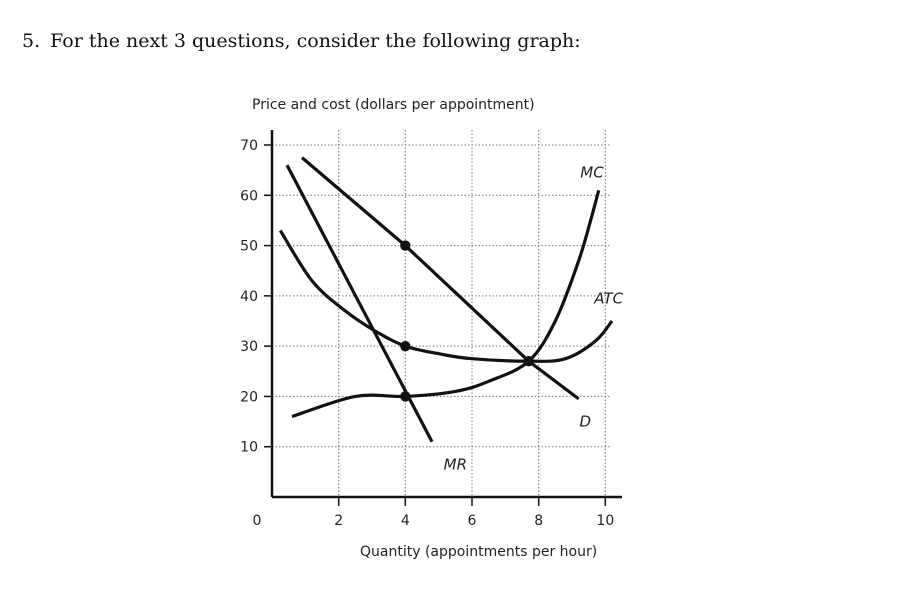  I want to click on d-label: D, so click(586, 422).